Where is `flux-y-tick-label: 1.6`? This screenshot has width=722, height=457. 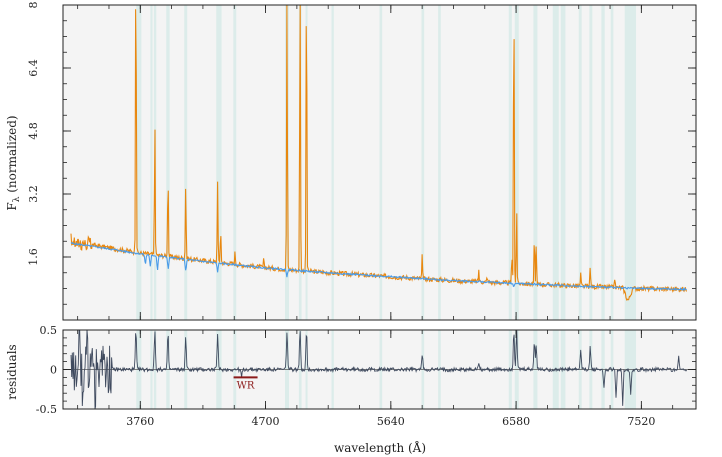
flux-y-tick-label: 1.6 is located at coordinates (33, 257).